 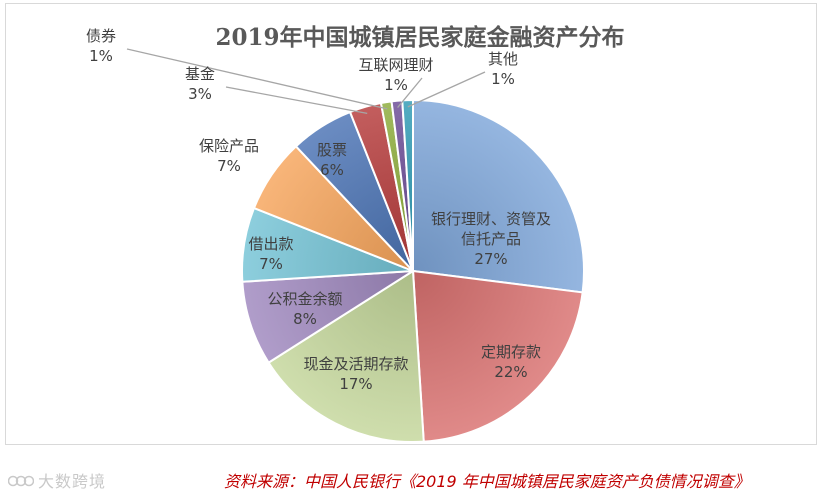 I want to click on slice-label: 股票 6%, so click(x=332, y=160).